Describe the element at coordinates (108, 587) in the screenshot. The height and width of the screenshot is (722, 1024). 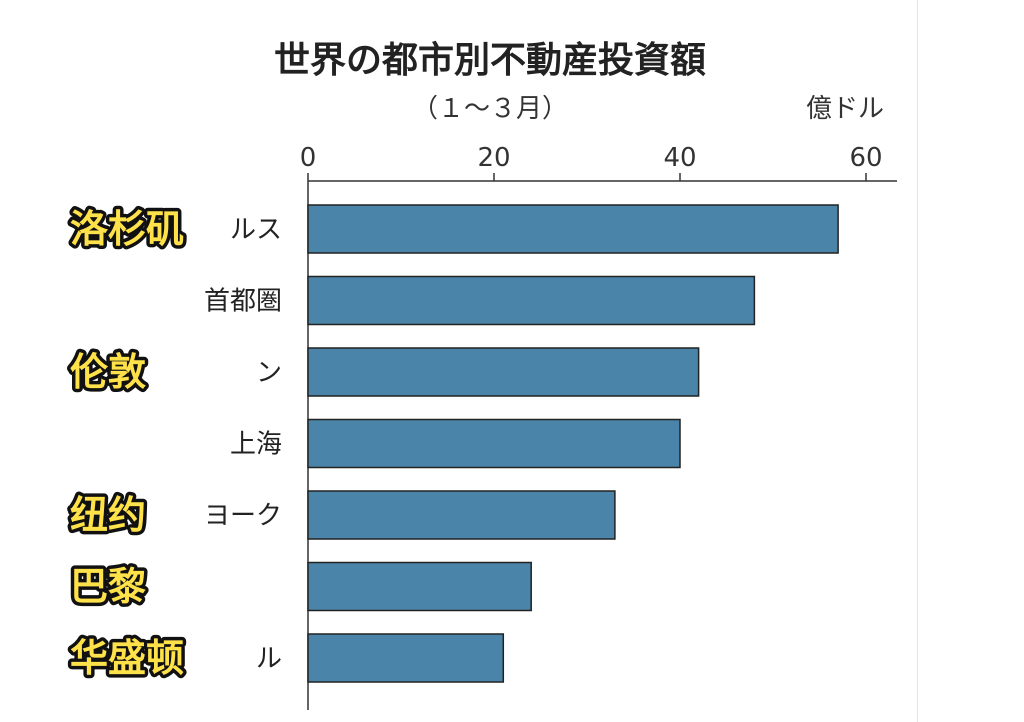
I see `overlay-label: 巴黎` at that location.